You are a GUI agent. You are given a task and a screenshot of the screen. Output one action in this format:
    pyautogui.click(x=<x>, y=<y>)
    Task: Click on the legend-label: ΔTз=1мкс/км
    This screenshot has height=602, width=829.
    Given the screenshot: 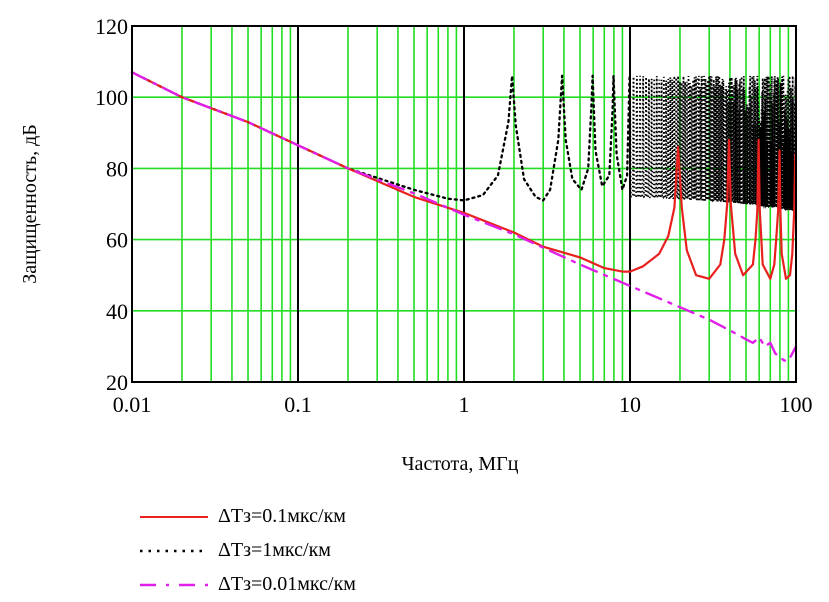 What is the action you would take?
    pyautogui.click(x=274, y=550)
    